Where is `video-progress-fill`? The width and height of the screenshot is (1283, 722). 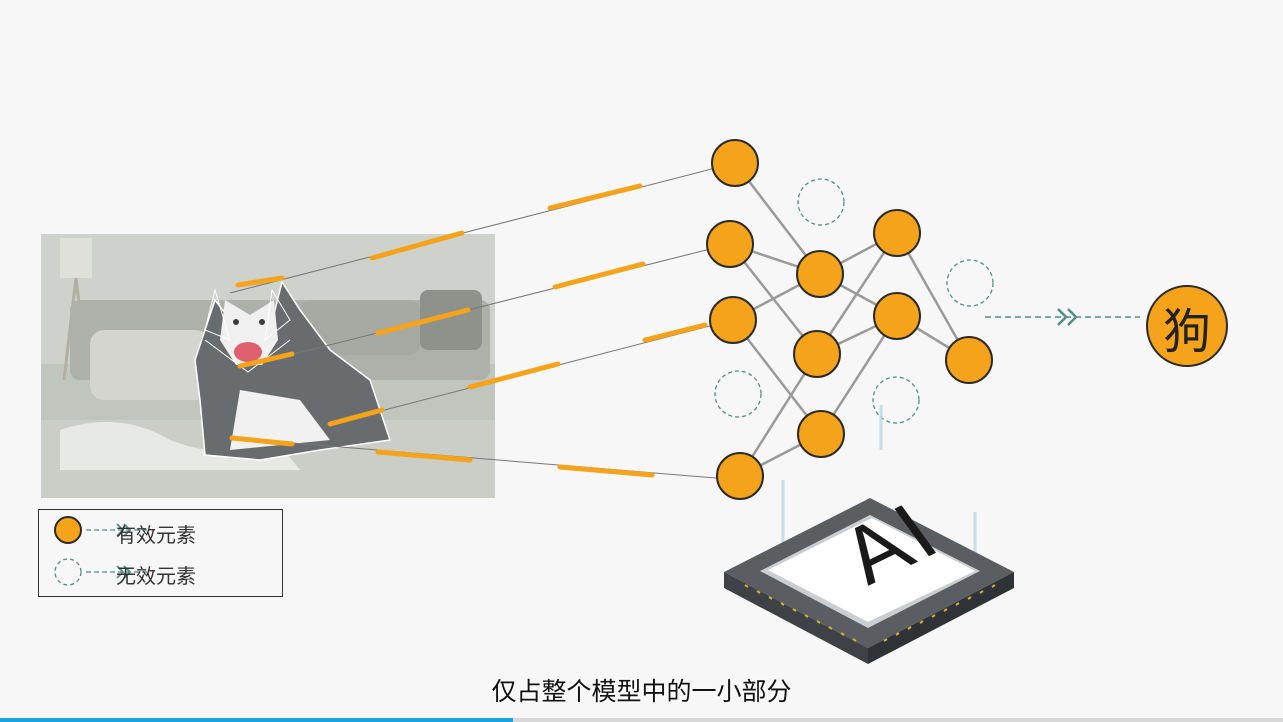
video-progress-fill is located at coordinates (257, 720).